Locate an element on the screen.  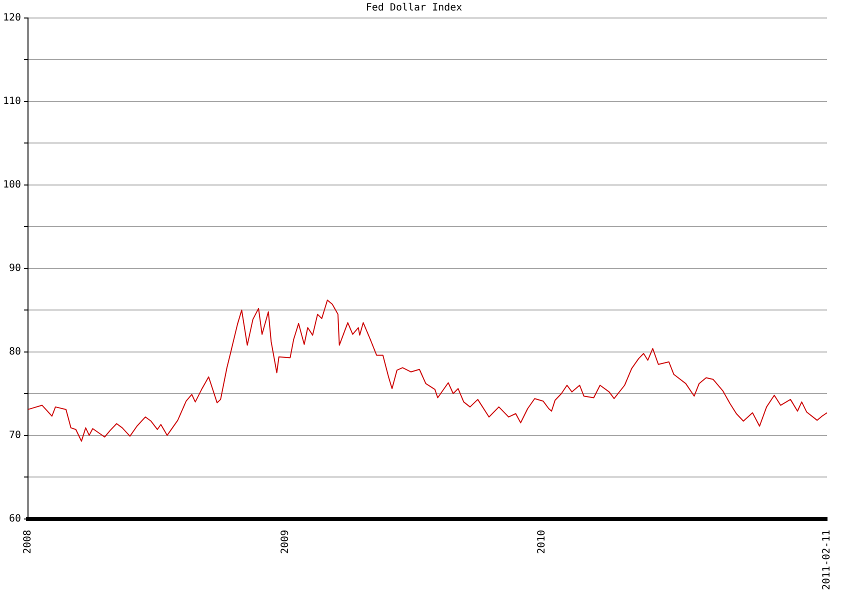
y-tick-label: 100 is located at coordinates (12, 185).